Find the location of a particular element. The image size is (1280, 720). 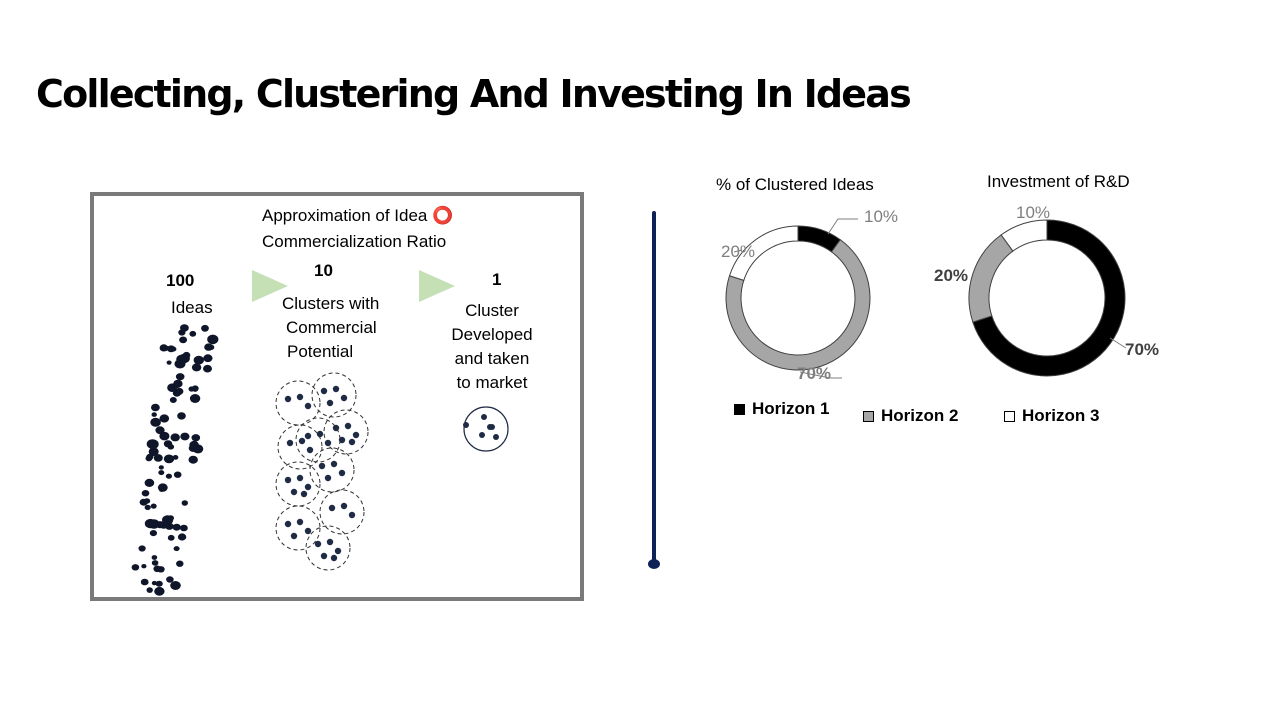

chart1-label-horizon2: 70% is located at coordinates (814, 373).